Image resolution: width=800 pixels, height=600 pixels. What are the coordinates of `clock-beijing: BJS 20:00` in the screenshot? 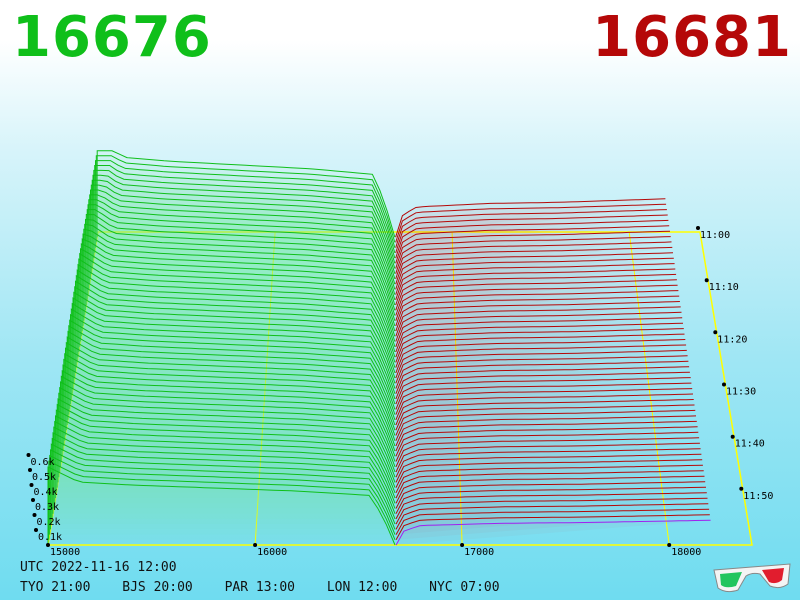 It's located at (157, 587).